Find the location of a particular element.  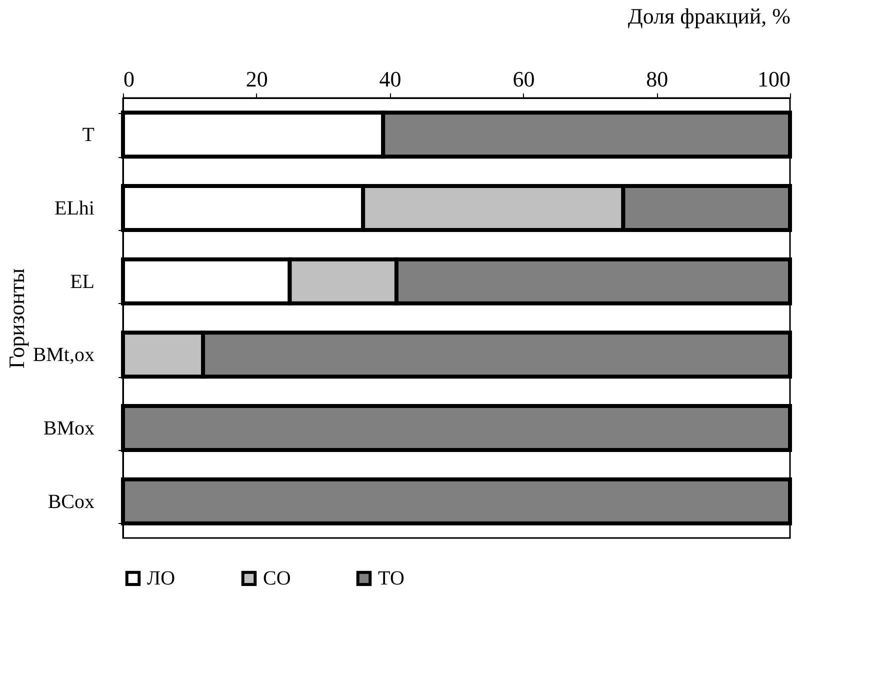

y-tick-label: BCox is located at coordinates (71, 501).